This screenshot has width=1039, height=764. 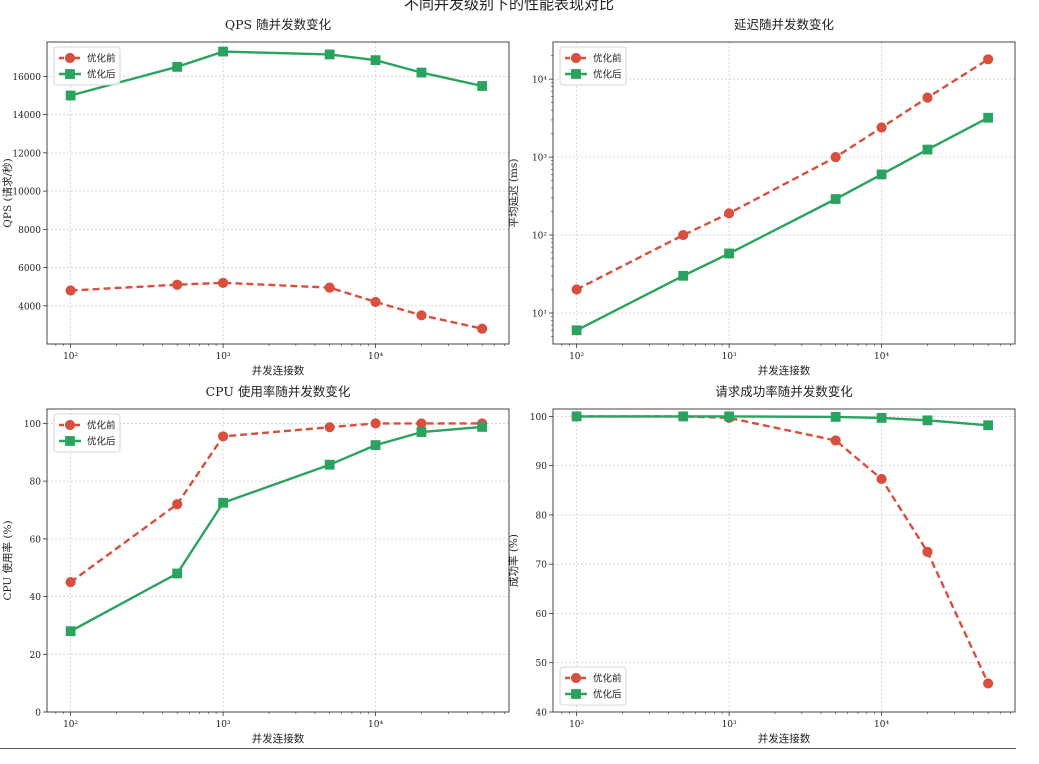 What do you see at coordinates (278, 391) in the screenshot?
I see `chart-title: CPU 使用率随并发数变化` at bounding box center [278, 391].